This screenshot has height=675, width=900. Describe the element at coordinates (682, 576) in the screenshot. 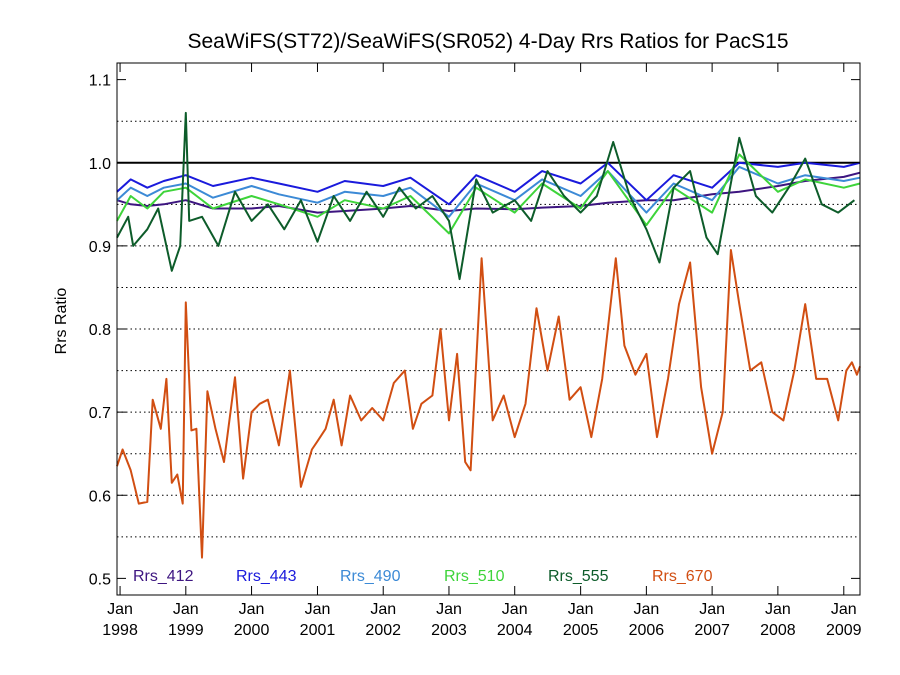

I see `legend-entry-rrs-670: Rrs_670` at that location.